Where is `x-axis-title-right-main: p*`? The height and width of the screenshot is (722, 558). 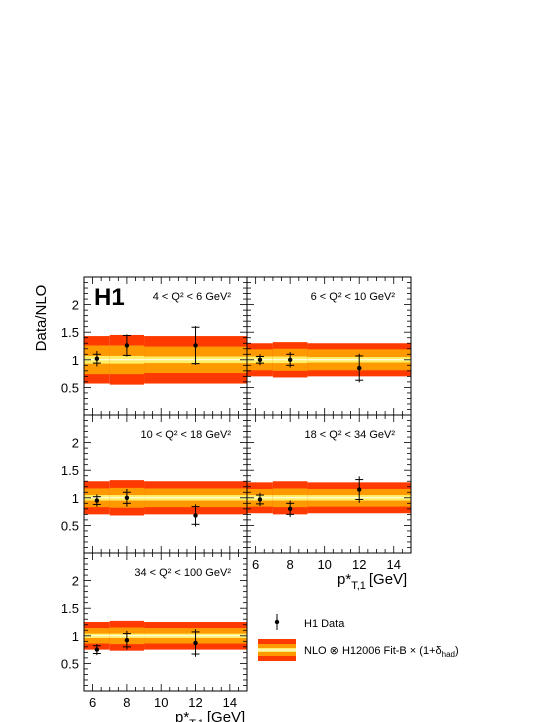
x-axis-title-right-main: p* is located at coordinates (344, 579).